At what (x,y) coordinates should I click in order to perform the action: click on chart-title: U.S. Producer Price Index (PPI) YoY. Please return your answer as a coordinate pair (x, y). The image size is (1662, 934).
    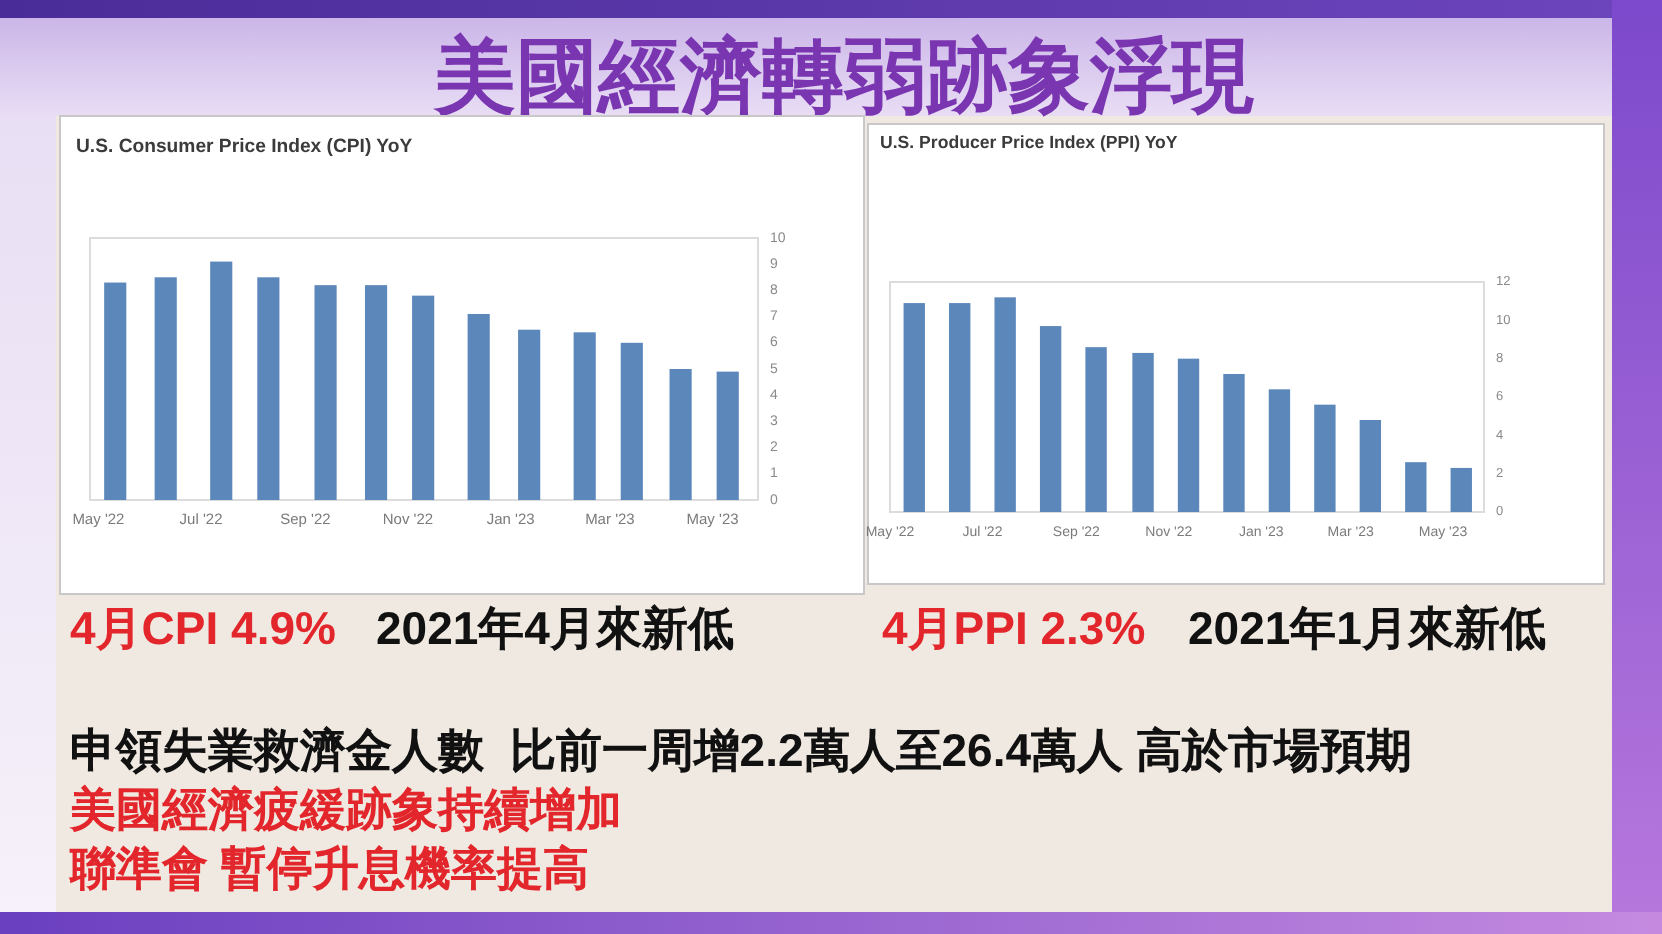
    Looking at the image, I should click on (1029, 142).